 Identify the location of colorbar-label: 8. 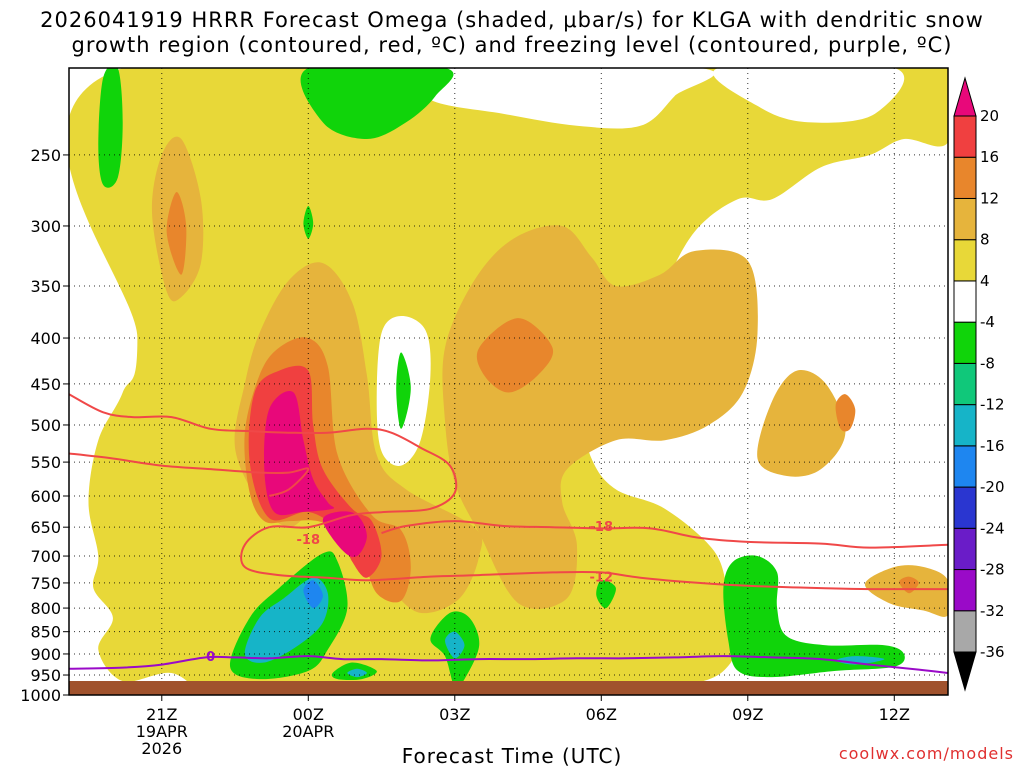
(985, 240).